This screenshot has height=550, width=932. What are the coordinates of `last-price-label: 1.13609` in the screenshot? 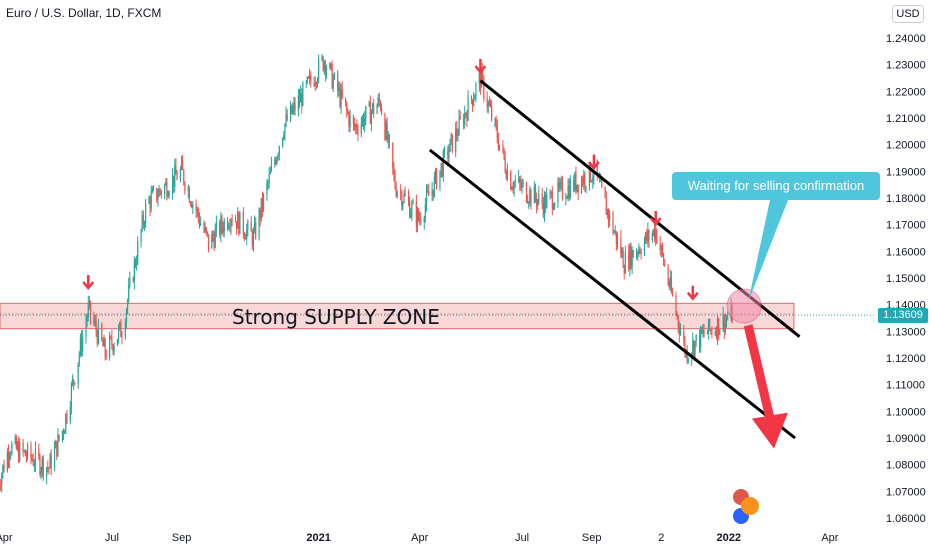 It's located at (903, 315).